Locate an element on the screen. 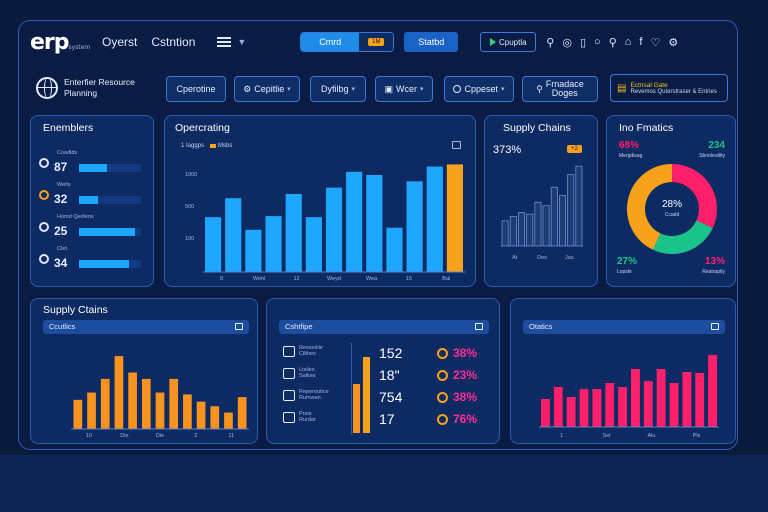  panel-subheader: Ccutlics is located at coordinates (146, 327).